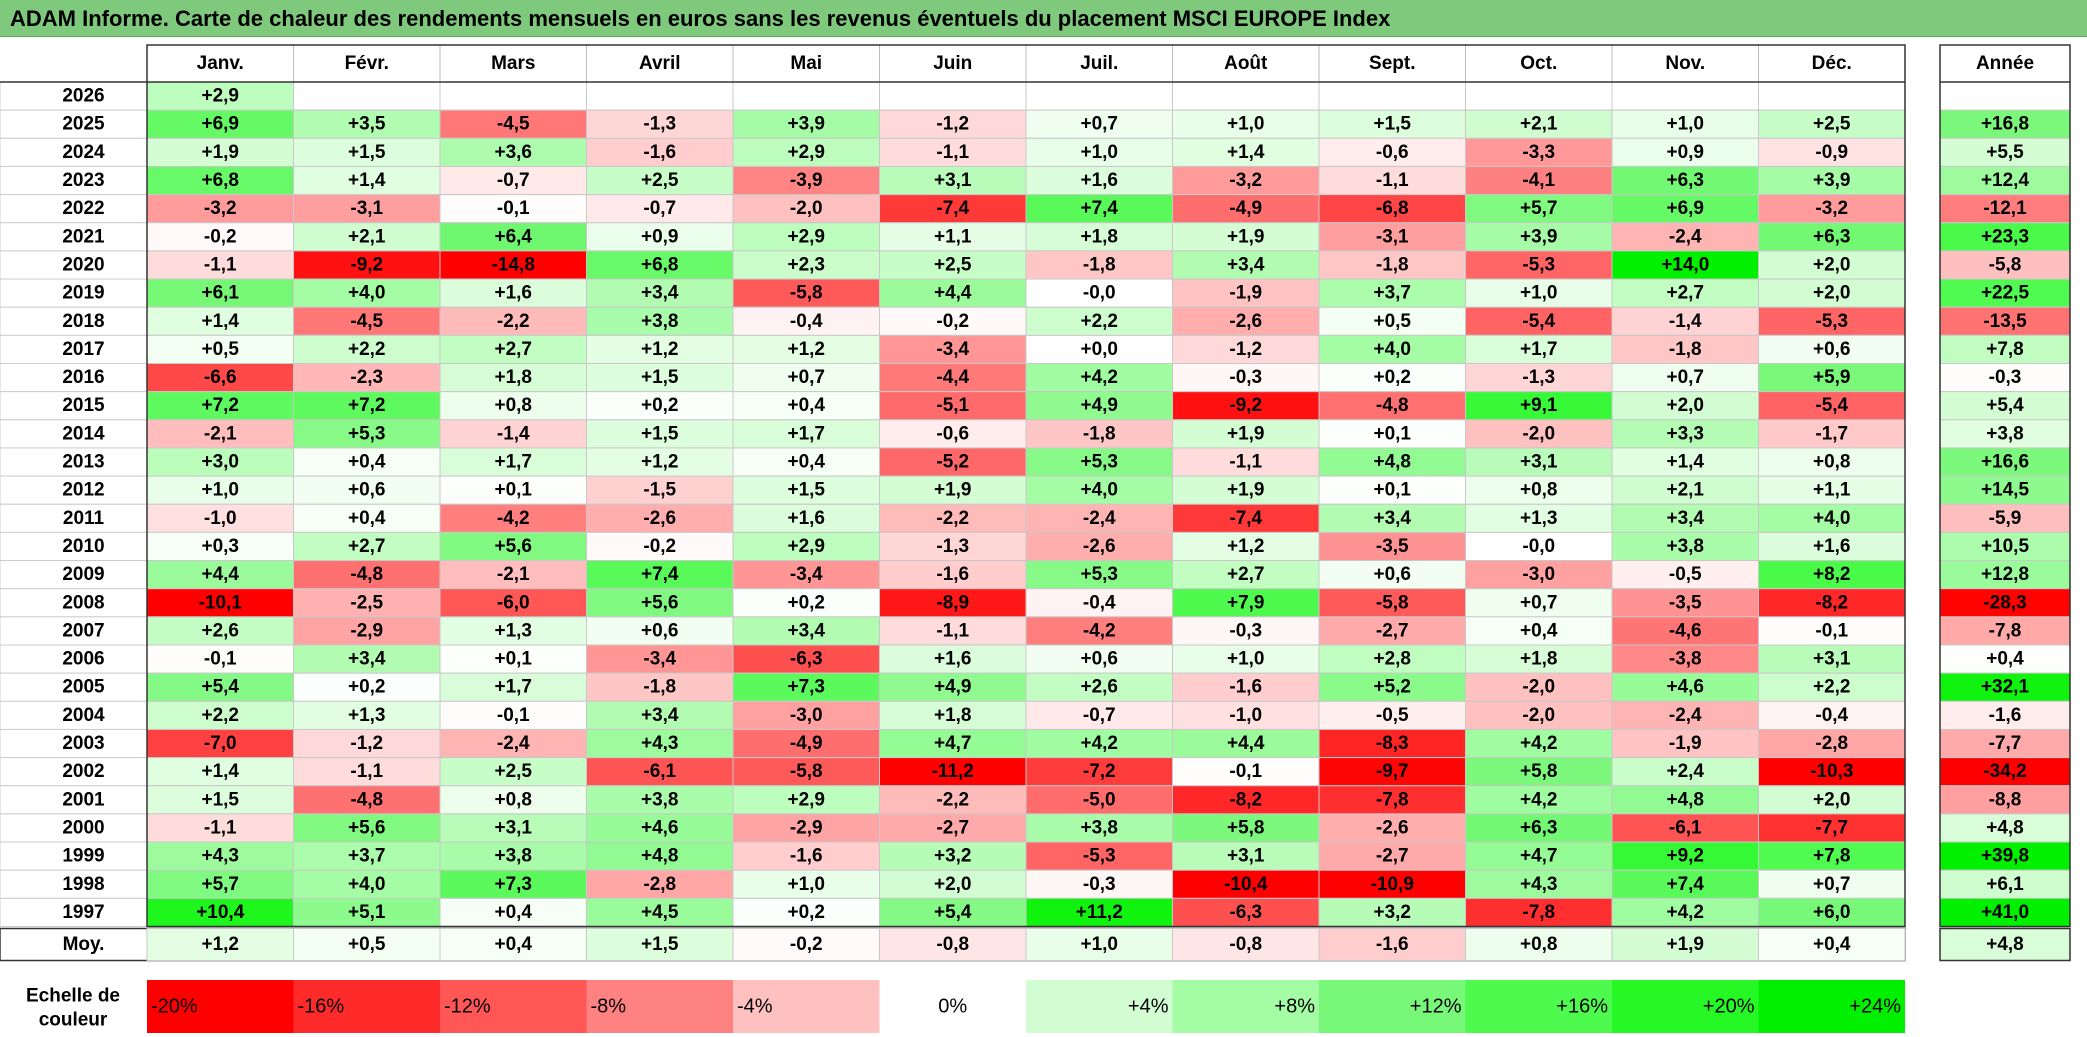 The image size is (2087, 1037). I want to click on heatmap-cell-value: -0,7, so click(659, 208).